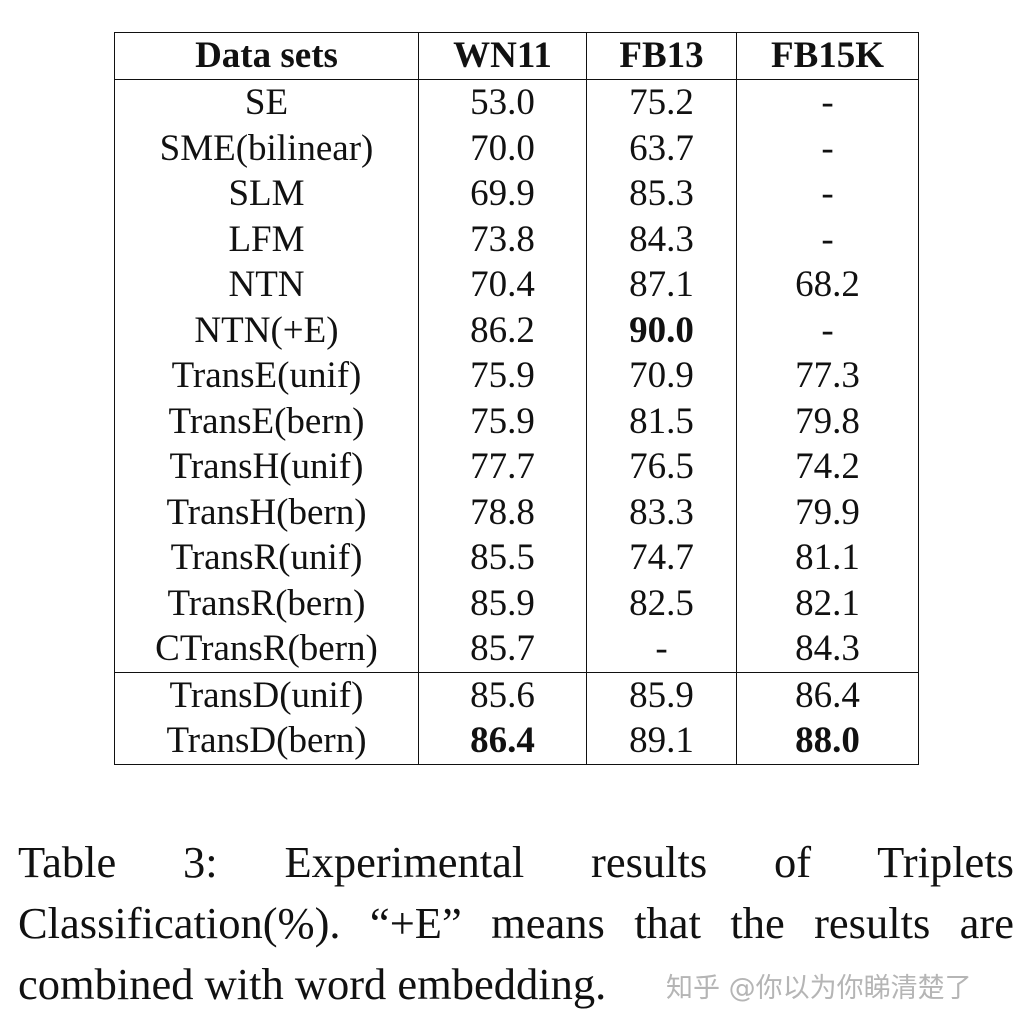 The image size is (1036, 1028). Describe the element at coordinates (661, 512) in the screenshot. I see `table-cell: 83.3` at that location.